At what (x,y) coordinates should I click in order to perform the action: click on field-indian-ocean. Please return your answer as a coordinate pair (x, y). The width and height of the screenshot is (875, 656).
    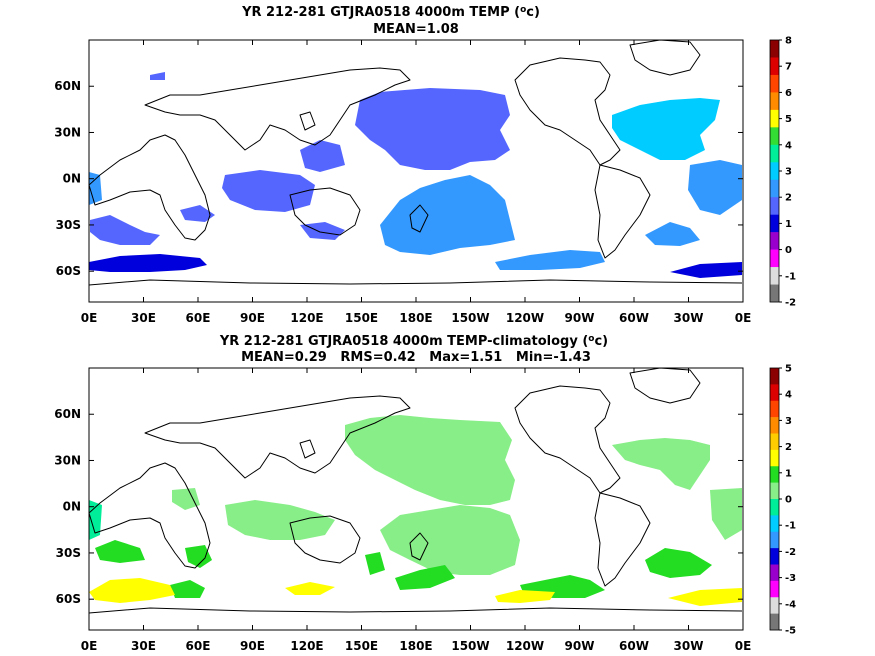
    Looking at the image, I should click on (280, 520).